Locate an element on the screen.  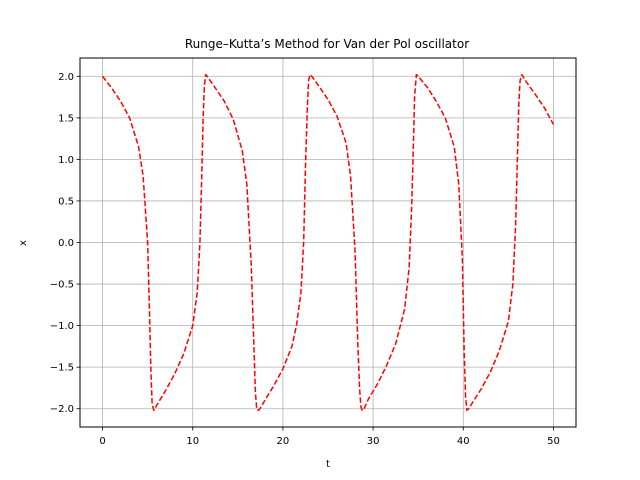
y-axis-label: x is located at coordinates (23, 243).